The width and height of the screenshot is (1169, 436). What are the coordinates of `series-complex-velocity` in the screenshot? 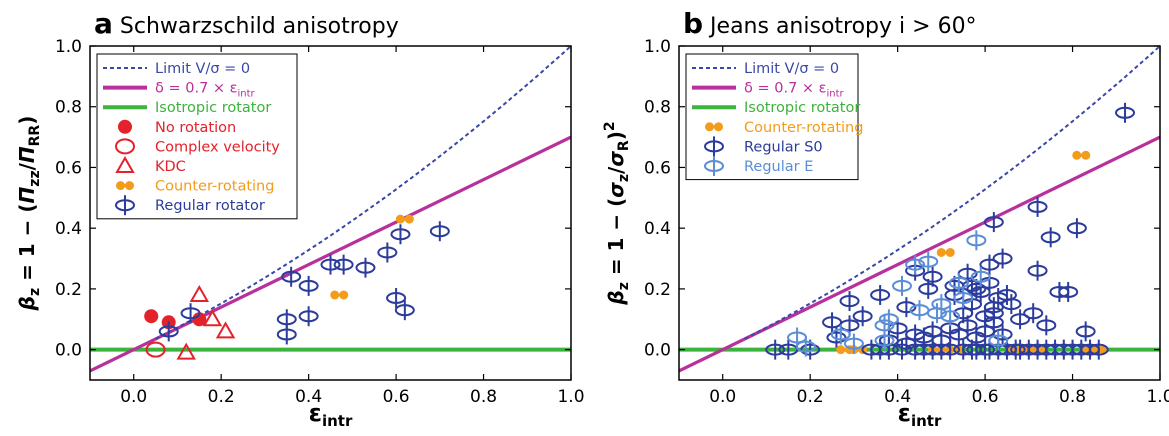 It's located at (155, 349).